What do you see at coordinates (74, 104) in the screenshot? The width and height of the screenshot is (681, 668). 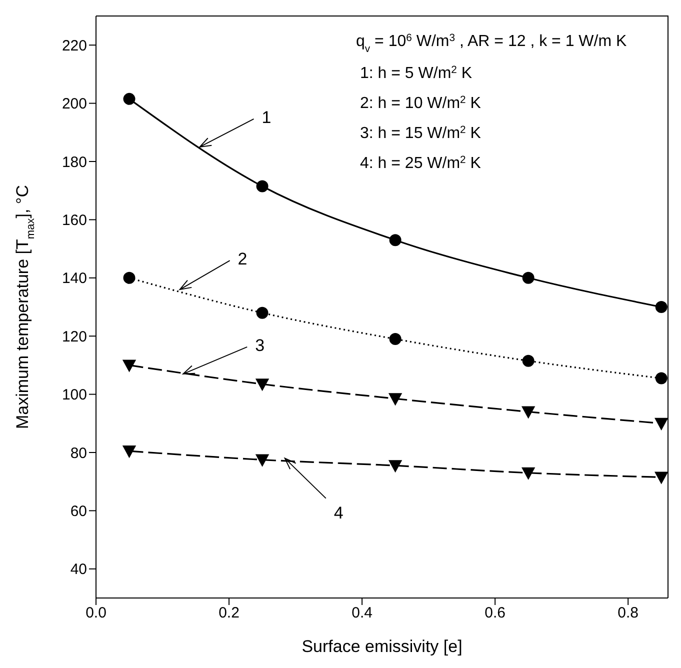 I see `y-tick-label: 200` at bounding box center [74, 104].